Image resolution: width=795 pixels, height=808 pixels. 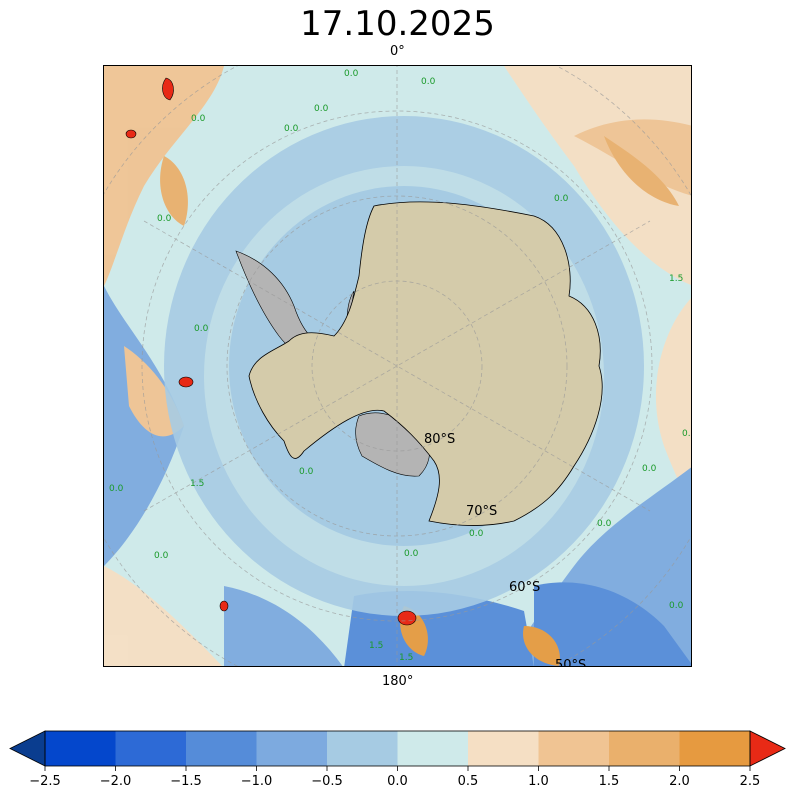 What do you see at coordinates (295, 305) in the screenshot?
I see `ice-shelf-ross` at bounding box center [295, 305].